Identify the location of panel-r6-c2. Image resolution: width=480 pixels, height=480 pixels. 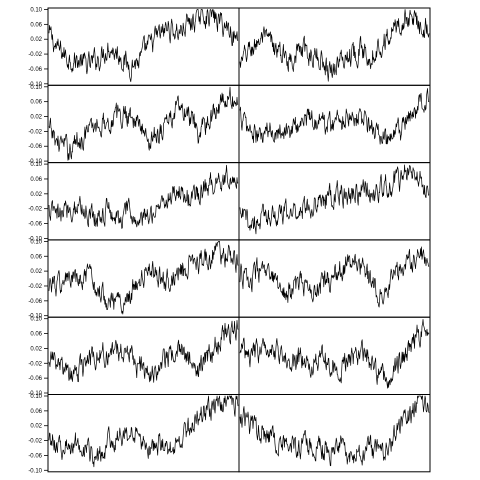
(334, 433).